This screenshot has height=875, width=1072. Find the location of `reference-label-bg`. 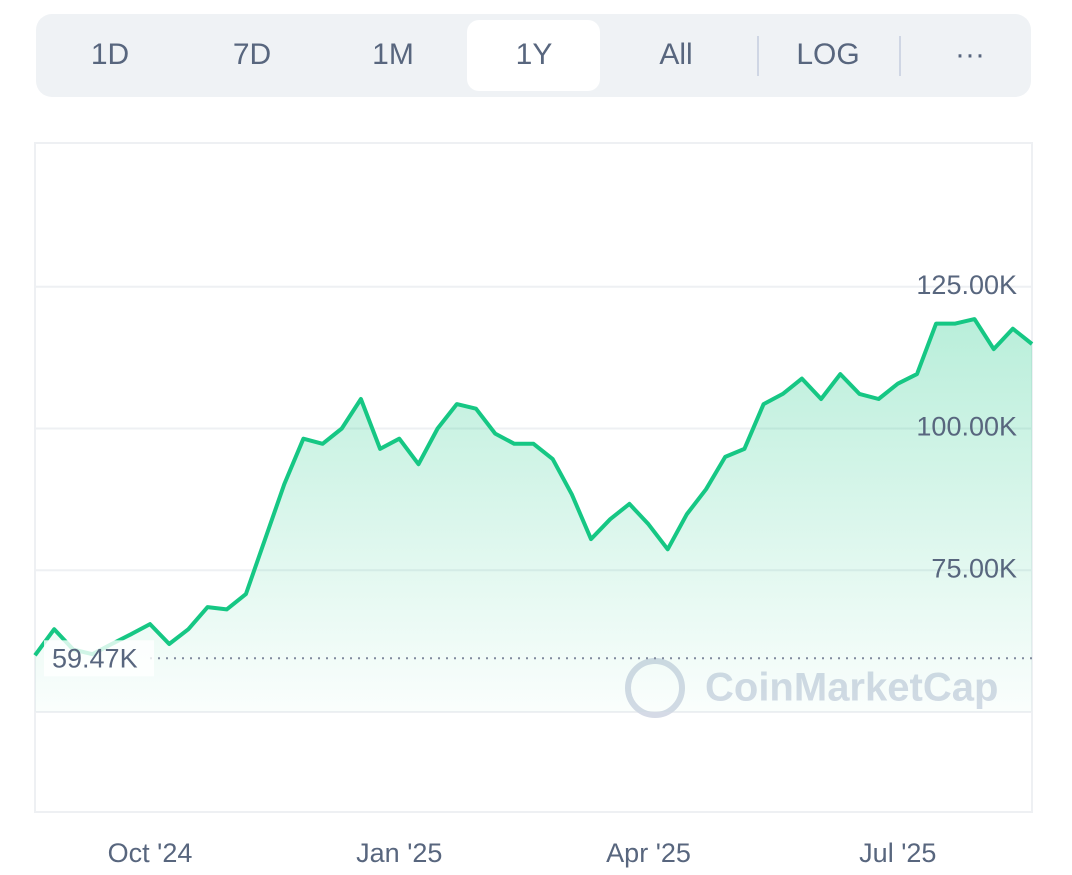

reference-label-bg is located at coordinates (99, 658).